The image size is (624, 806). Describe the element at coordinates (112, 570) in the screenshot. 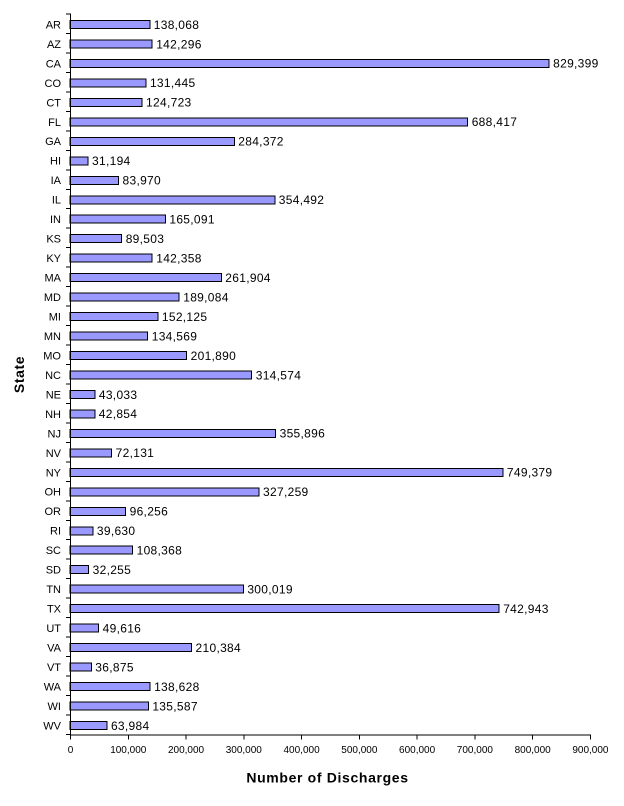

I see `svg-text: 32,255` at that location.